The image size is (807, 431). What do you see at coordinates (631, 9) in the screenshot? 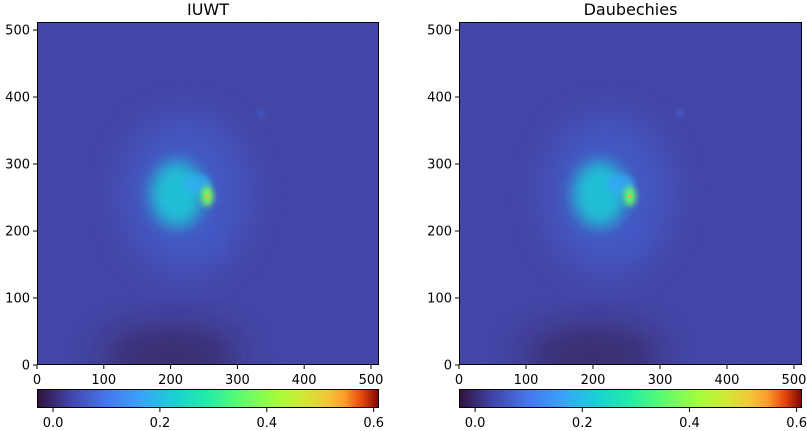
I see `chart-title: Daubechies` at bounding box center [631, 9].